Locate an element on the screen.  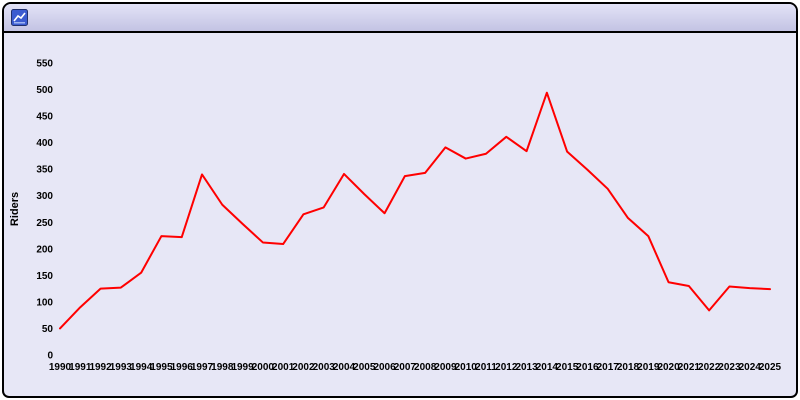
svg-text: 2017 is located at coordinates (608, 367).